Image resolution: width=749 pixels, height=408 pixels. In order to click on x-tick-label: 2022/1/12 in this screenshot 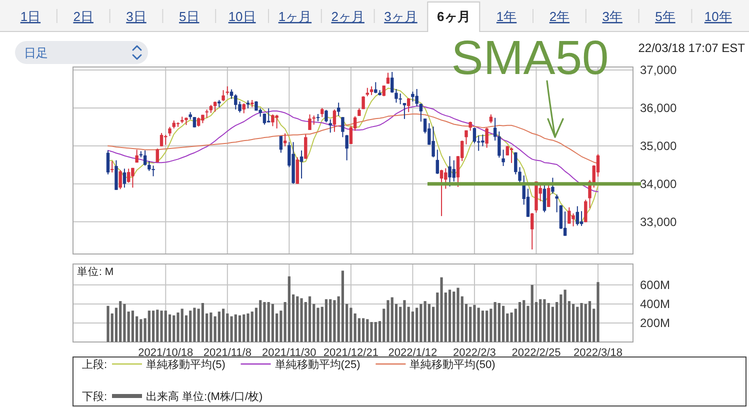, I will do `click(413, 353)`.